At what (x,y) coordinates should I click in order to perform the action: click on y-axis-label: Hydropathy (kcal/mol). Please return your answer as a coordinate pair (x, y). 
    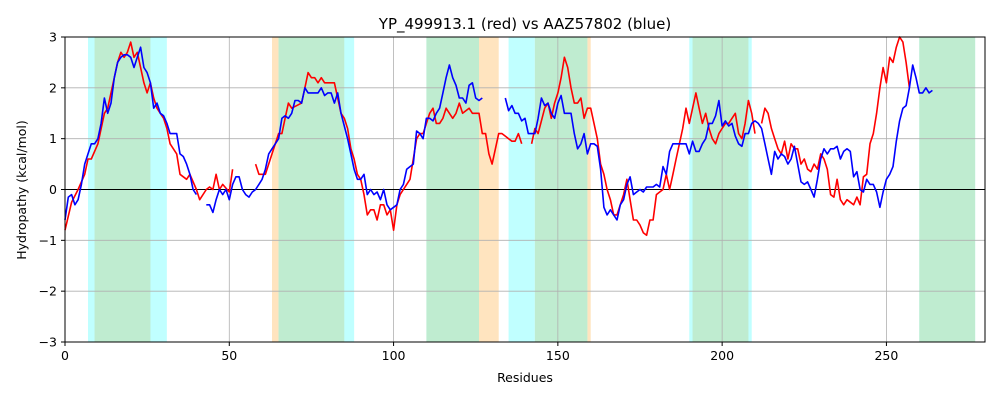
    Looking at the image, I should click on (21, 190).